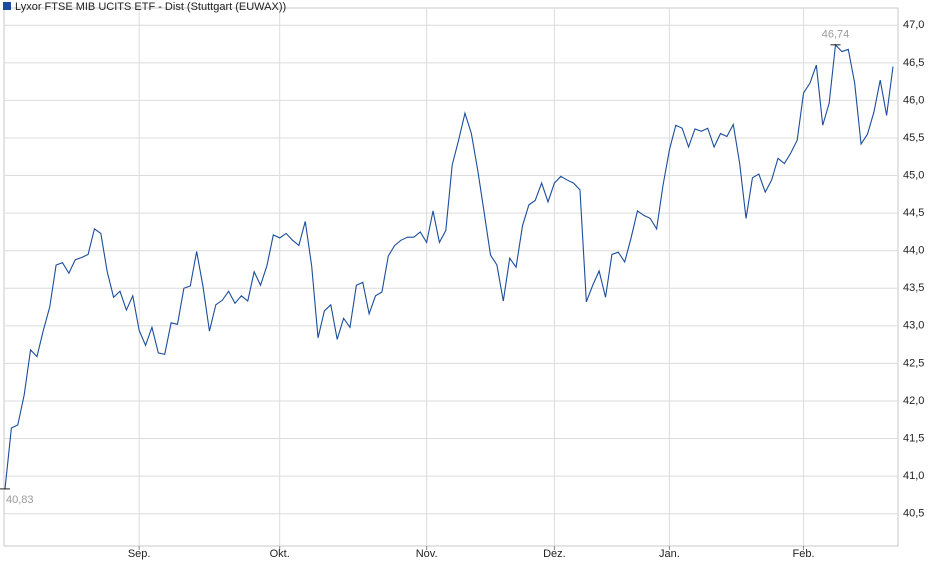  I want to click on value-label: 40,83, so click(20, 500).